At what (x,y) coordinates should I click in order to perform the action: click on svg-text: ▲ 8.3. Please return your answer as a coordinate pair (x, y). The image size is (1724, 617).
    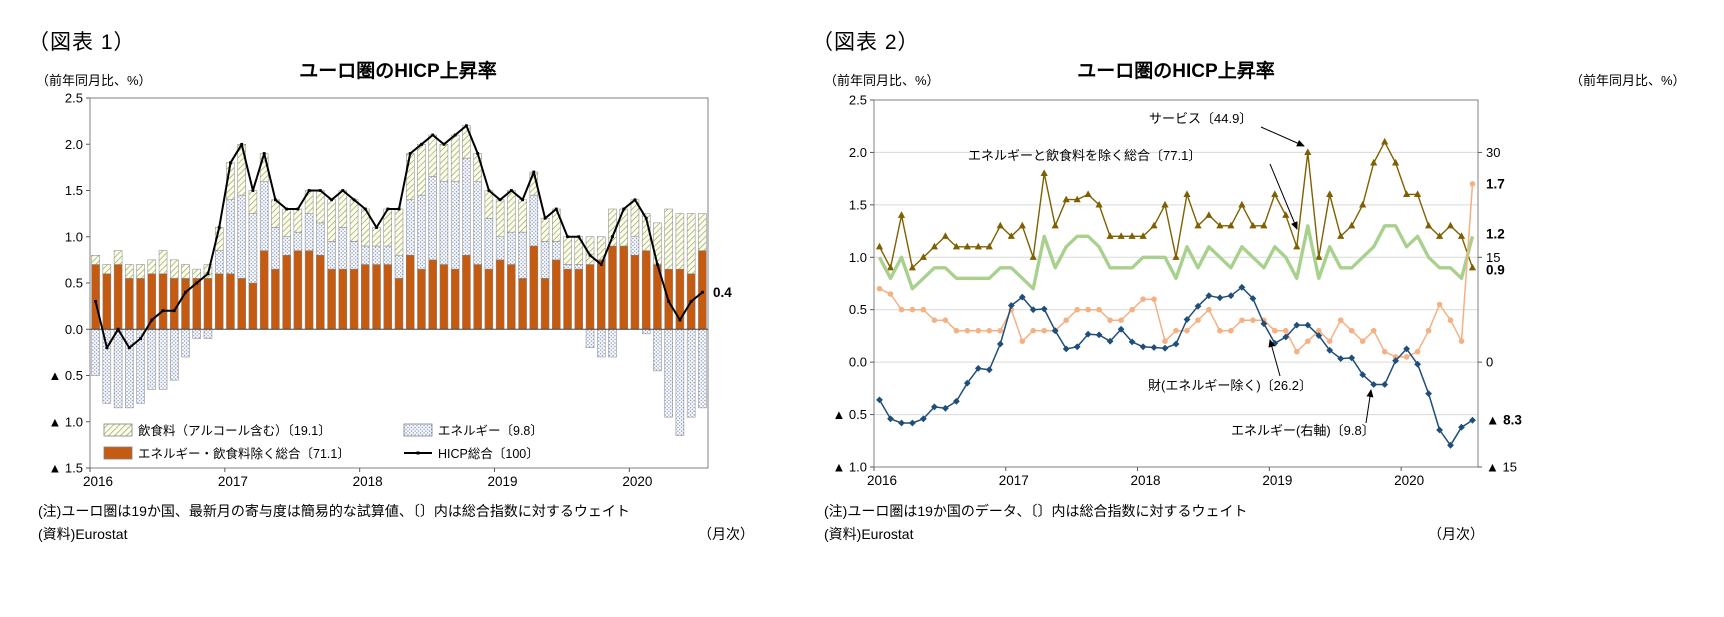
    Looking at the image, I should click on (1504, 420).